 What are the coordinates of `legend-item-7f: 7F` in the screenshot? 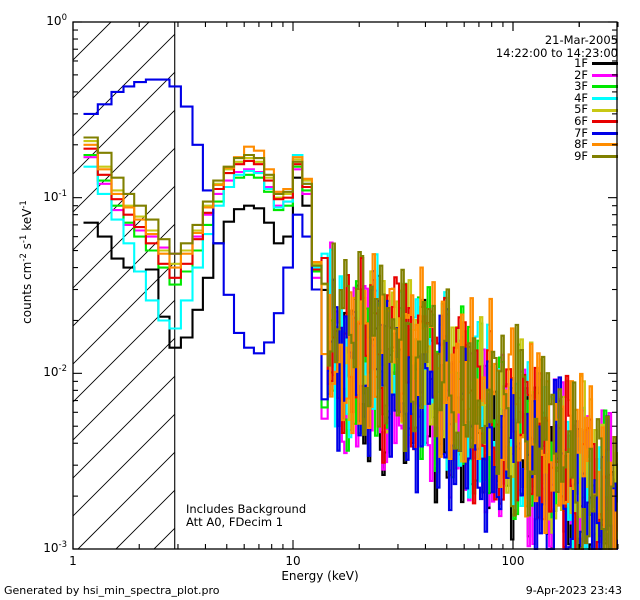 It's located at (596, 132).